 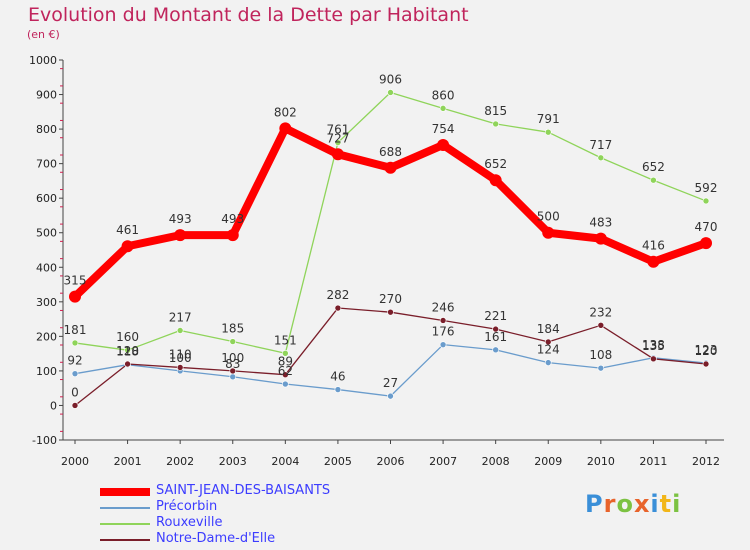 What do you see at coordinates (495, 164) in the screenshot?
I see `data-label: 652` at bounding box center [495, 164].